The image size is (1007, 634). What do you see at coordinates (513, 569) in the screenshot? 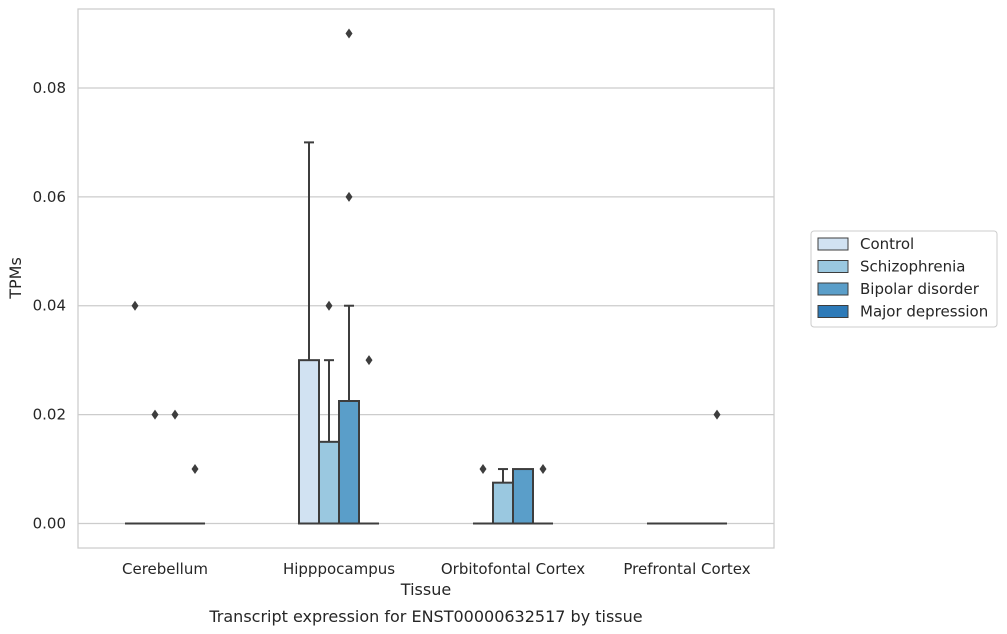
I see `x-tick-label: Orbitofontal Cortex` at bounding box center [513, 569].